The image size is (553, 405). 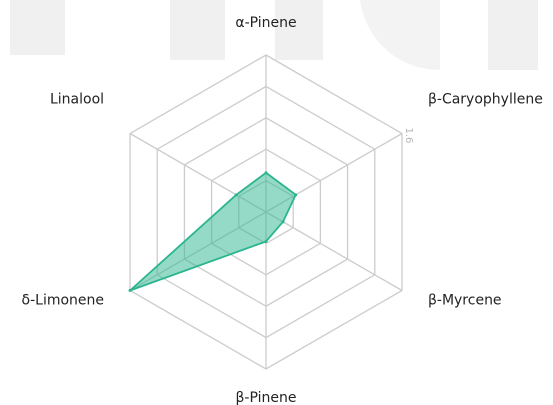 I want to click on tick-label-0: 1.6, so click(x=408, y=136).